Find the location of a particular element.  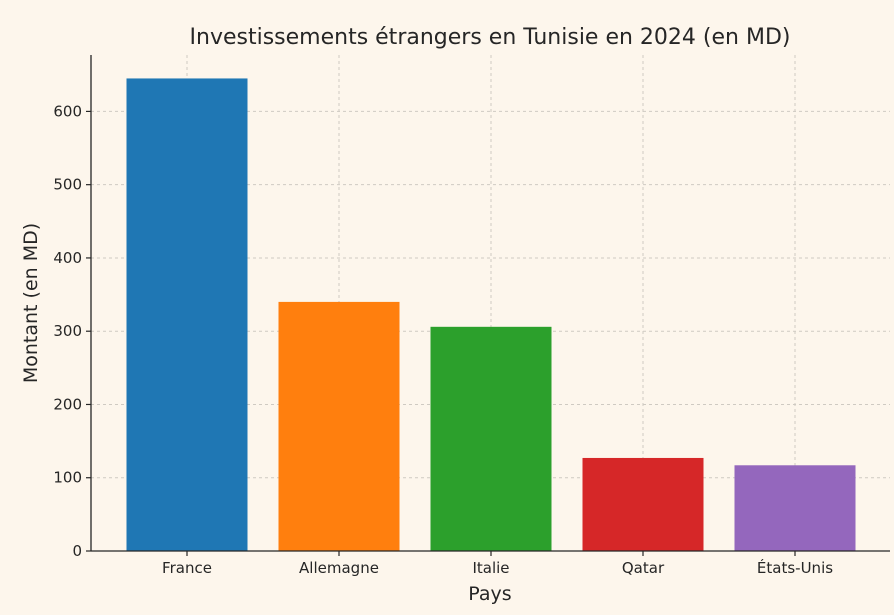

x-tick-label: Italie is located at coordinates (490, 568).